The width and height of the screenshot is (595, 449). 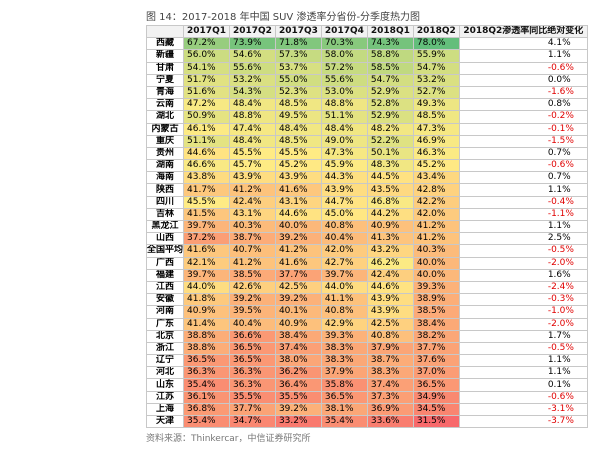 I want to click on heat-cell: 45.5%, so click(x=298, y=153).